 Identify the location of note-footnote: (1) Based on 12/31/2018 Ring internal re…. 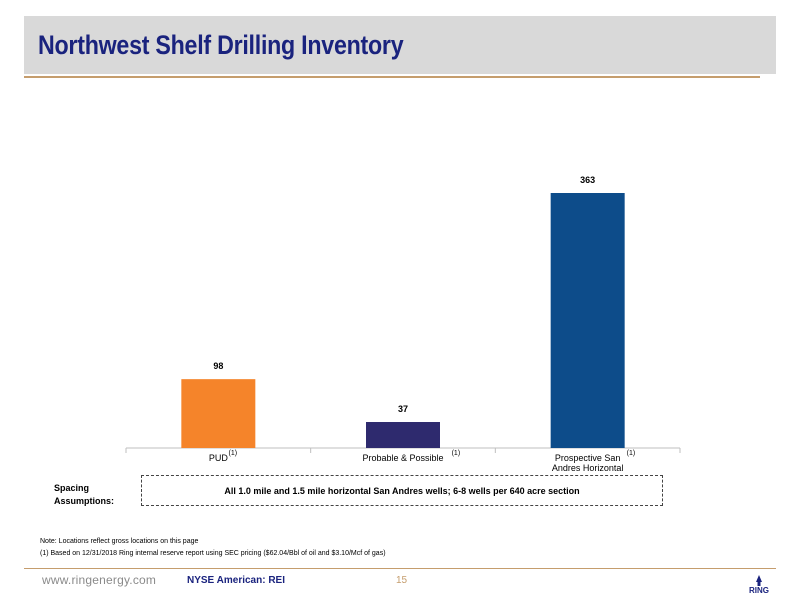
(213, 553).